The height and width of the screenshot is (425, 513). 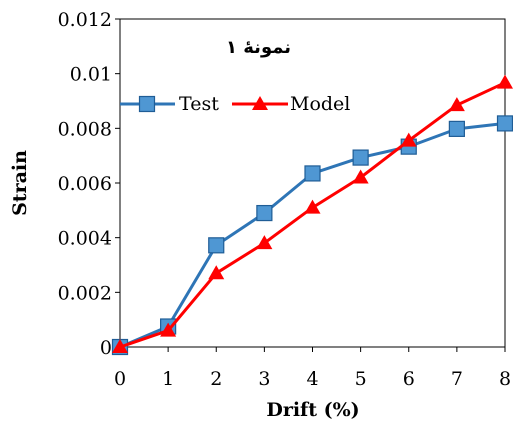 What do you see at coordinates (85, 293) in the screenshot?
I see `y-tick-label: 0.002` at bounding box center [85, 293].